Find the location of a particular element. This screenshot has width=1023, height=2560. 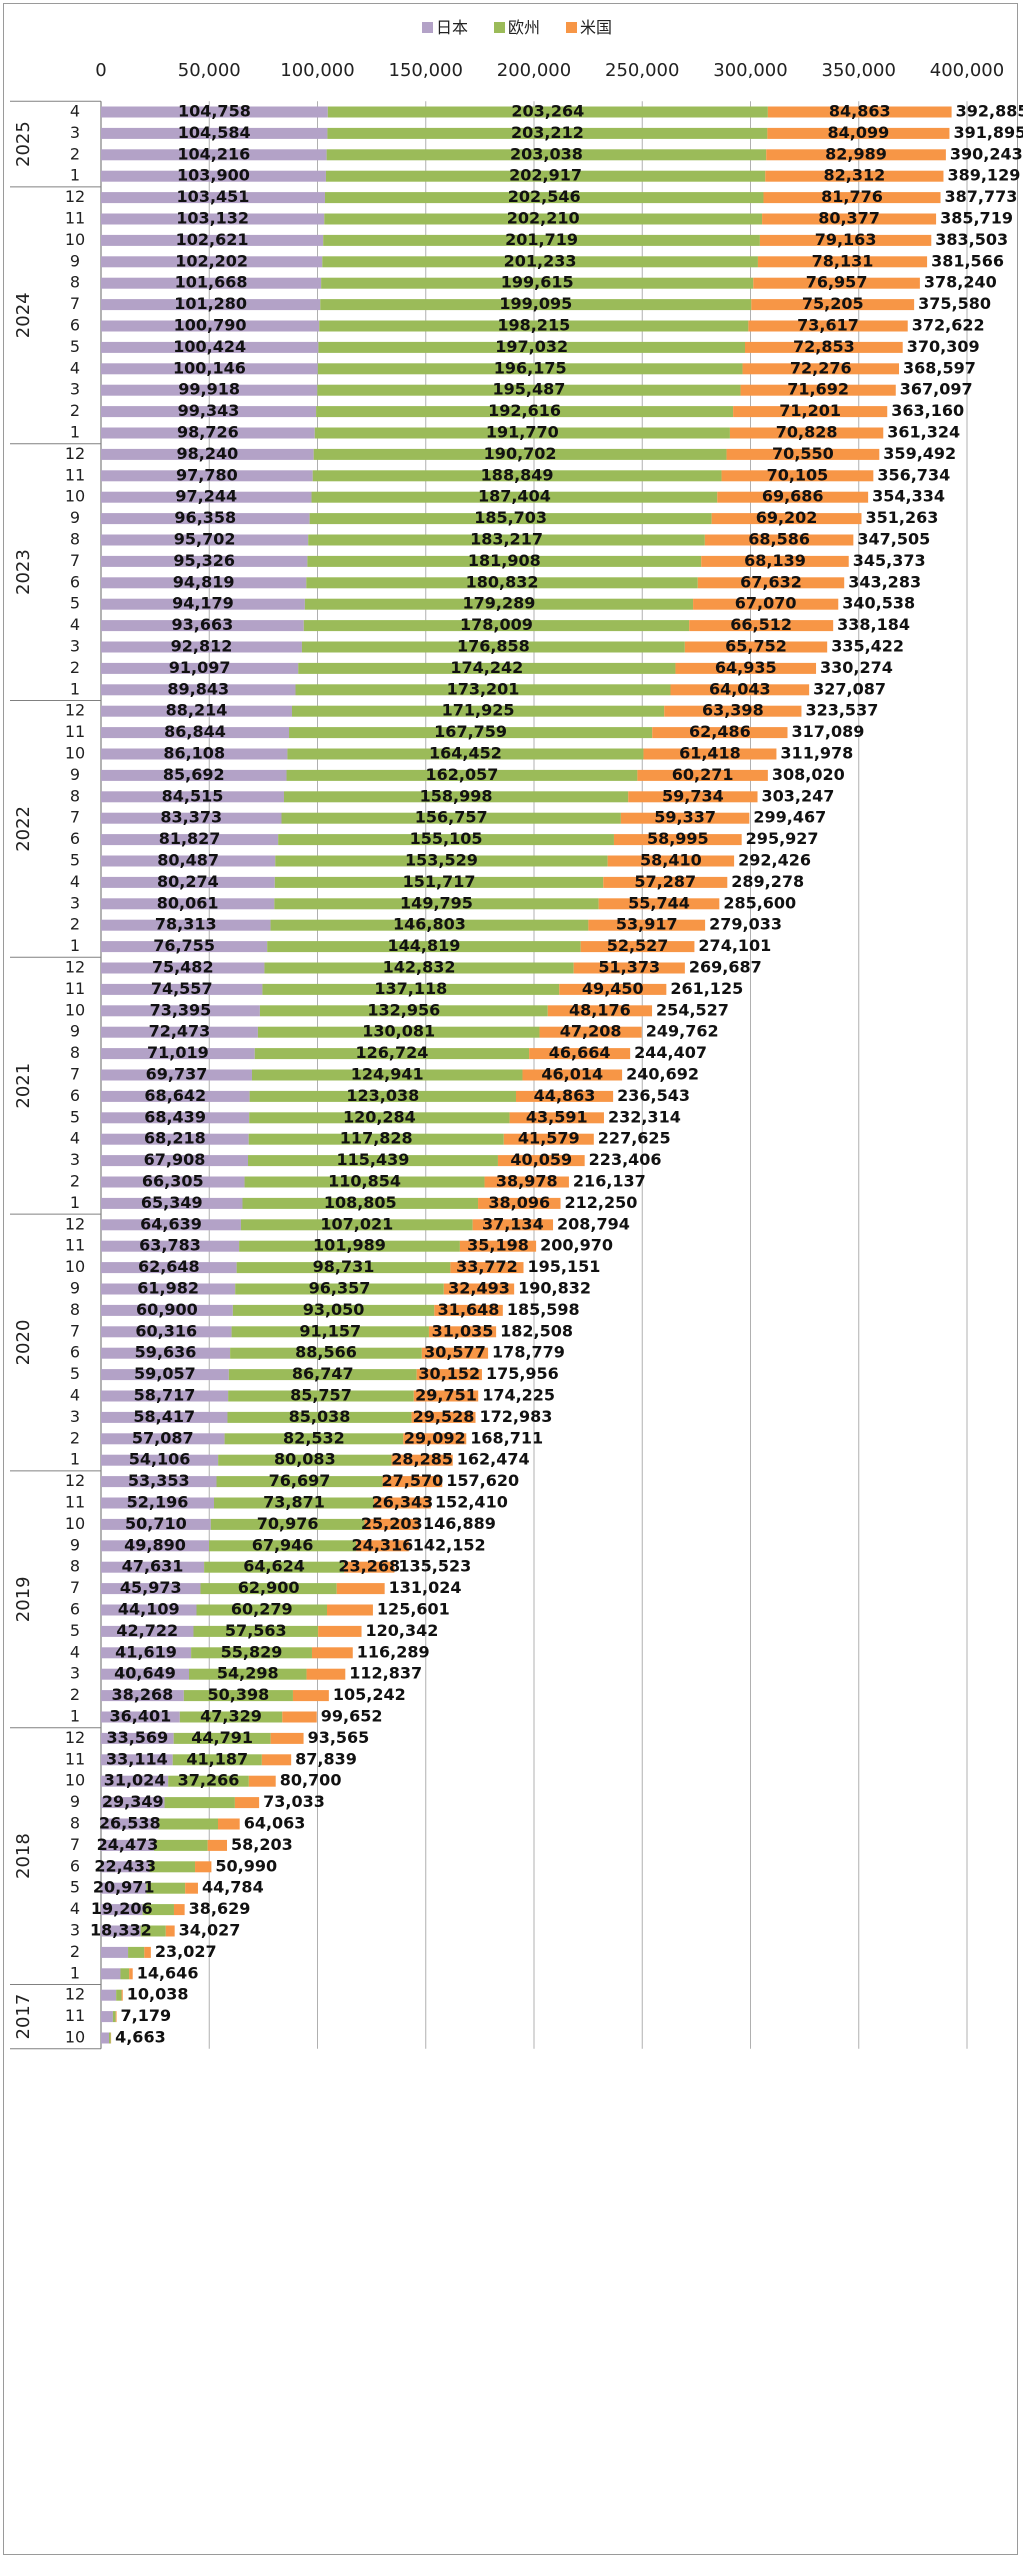

data-label-us: 29,092 is located at coordinates (435, 1437).